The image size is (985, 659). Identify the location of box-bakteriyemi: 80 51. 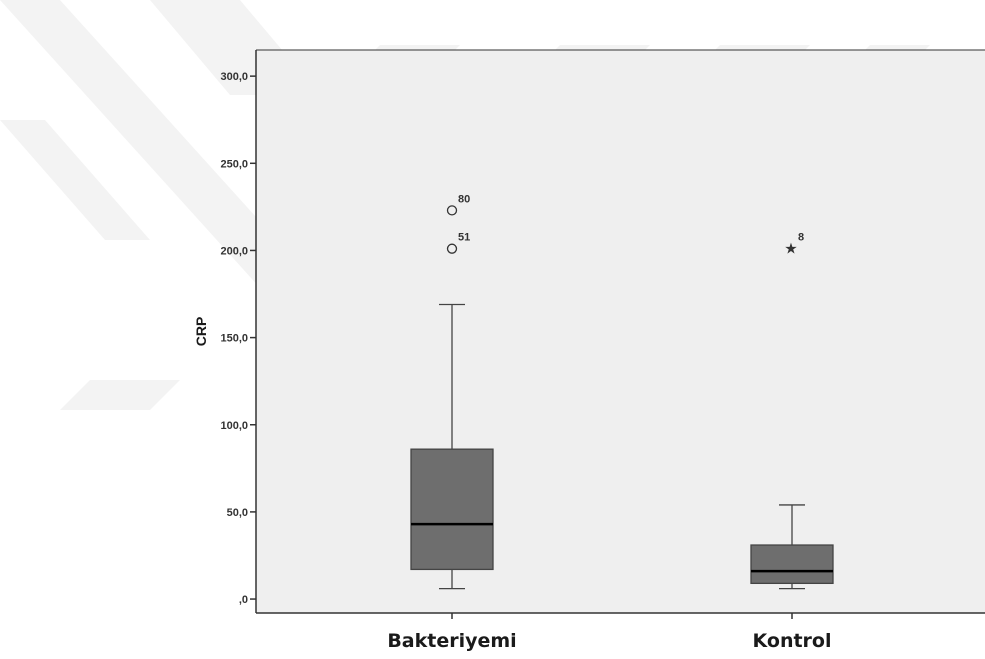
(452, 391).